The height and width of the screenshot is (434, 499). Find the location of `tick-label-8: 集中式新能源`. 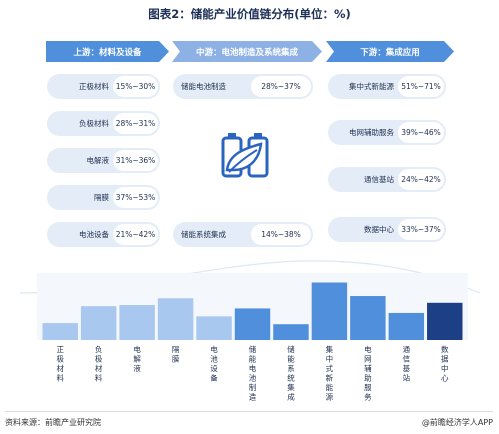

tick-label-8: 集中式新能源 is located at coordinates (330, 373).